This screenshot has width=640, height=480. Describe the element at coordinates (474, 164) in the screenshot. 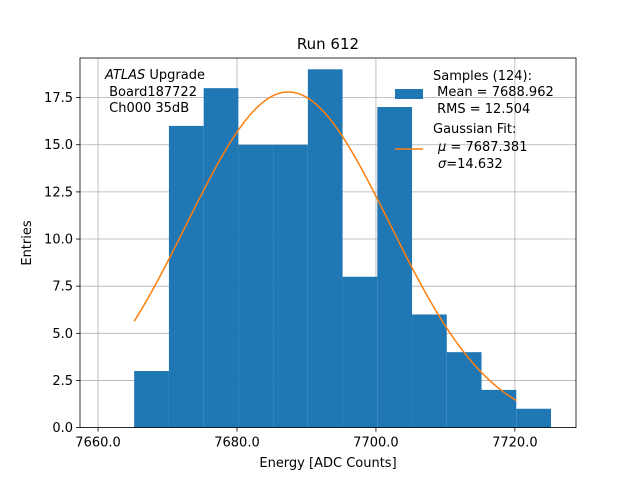

I see `legend-sigma-value: =14.632` at that location.